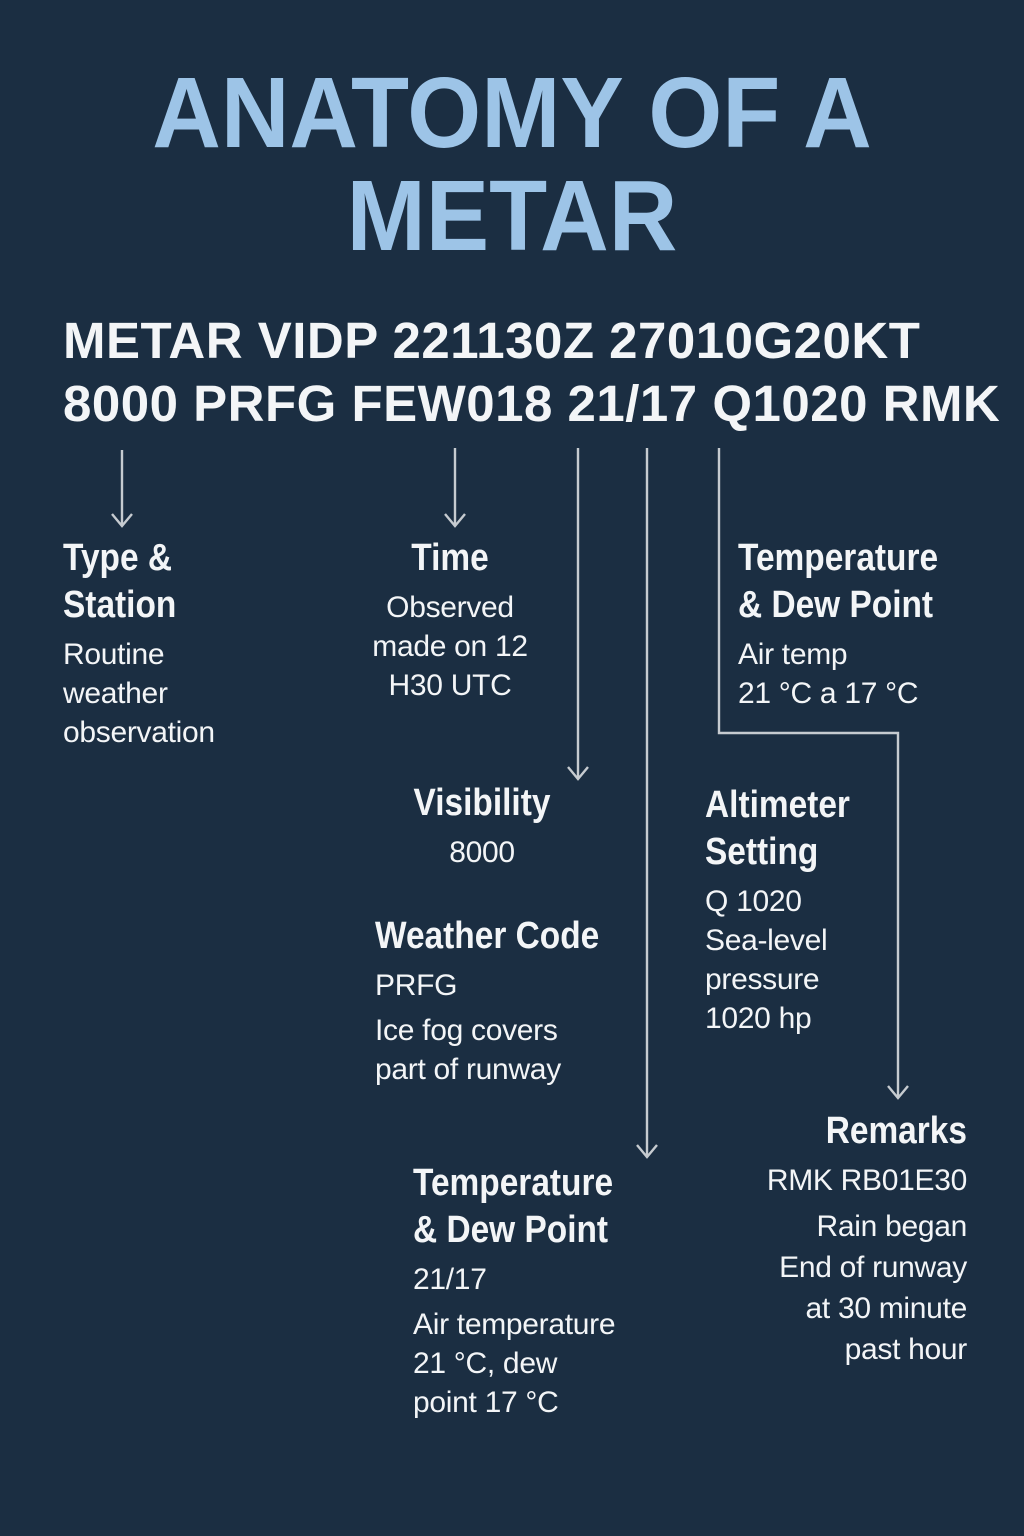 The height and width of the screenshot is (1536, 1024). I want to click on visibility-body: 8000, so click(482, 852).